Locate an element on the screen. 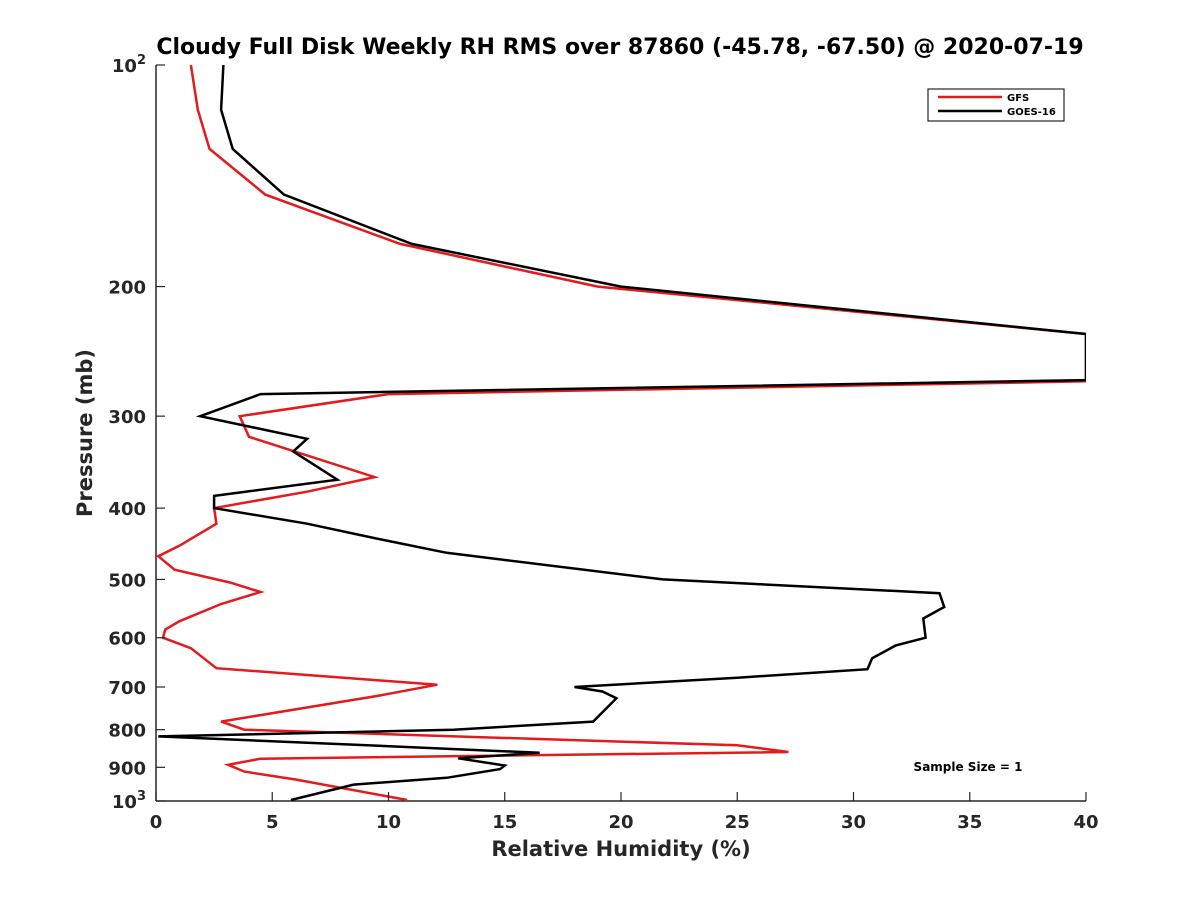 Image resolution: width=1200 pixels, height=900 pixels. y-ticks: 10² 200 300 400 500 600 700 800 900 10³ is located at coordinates (136, 433).